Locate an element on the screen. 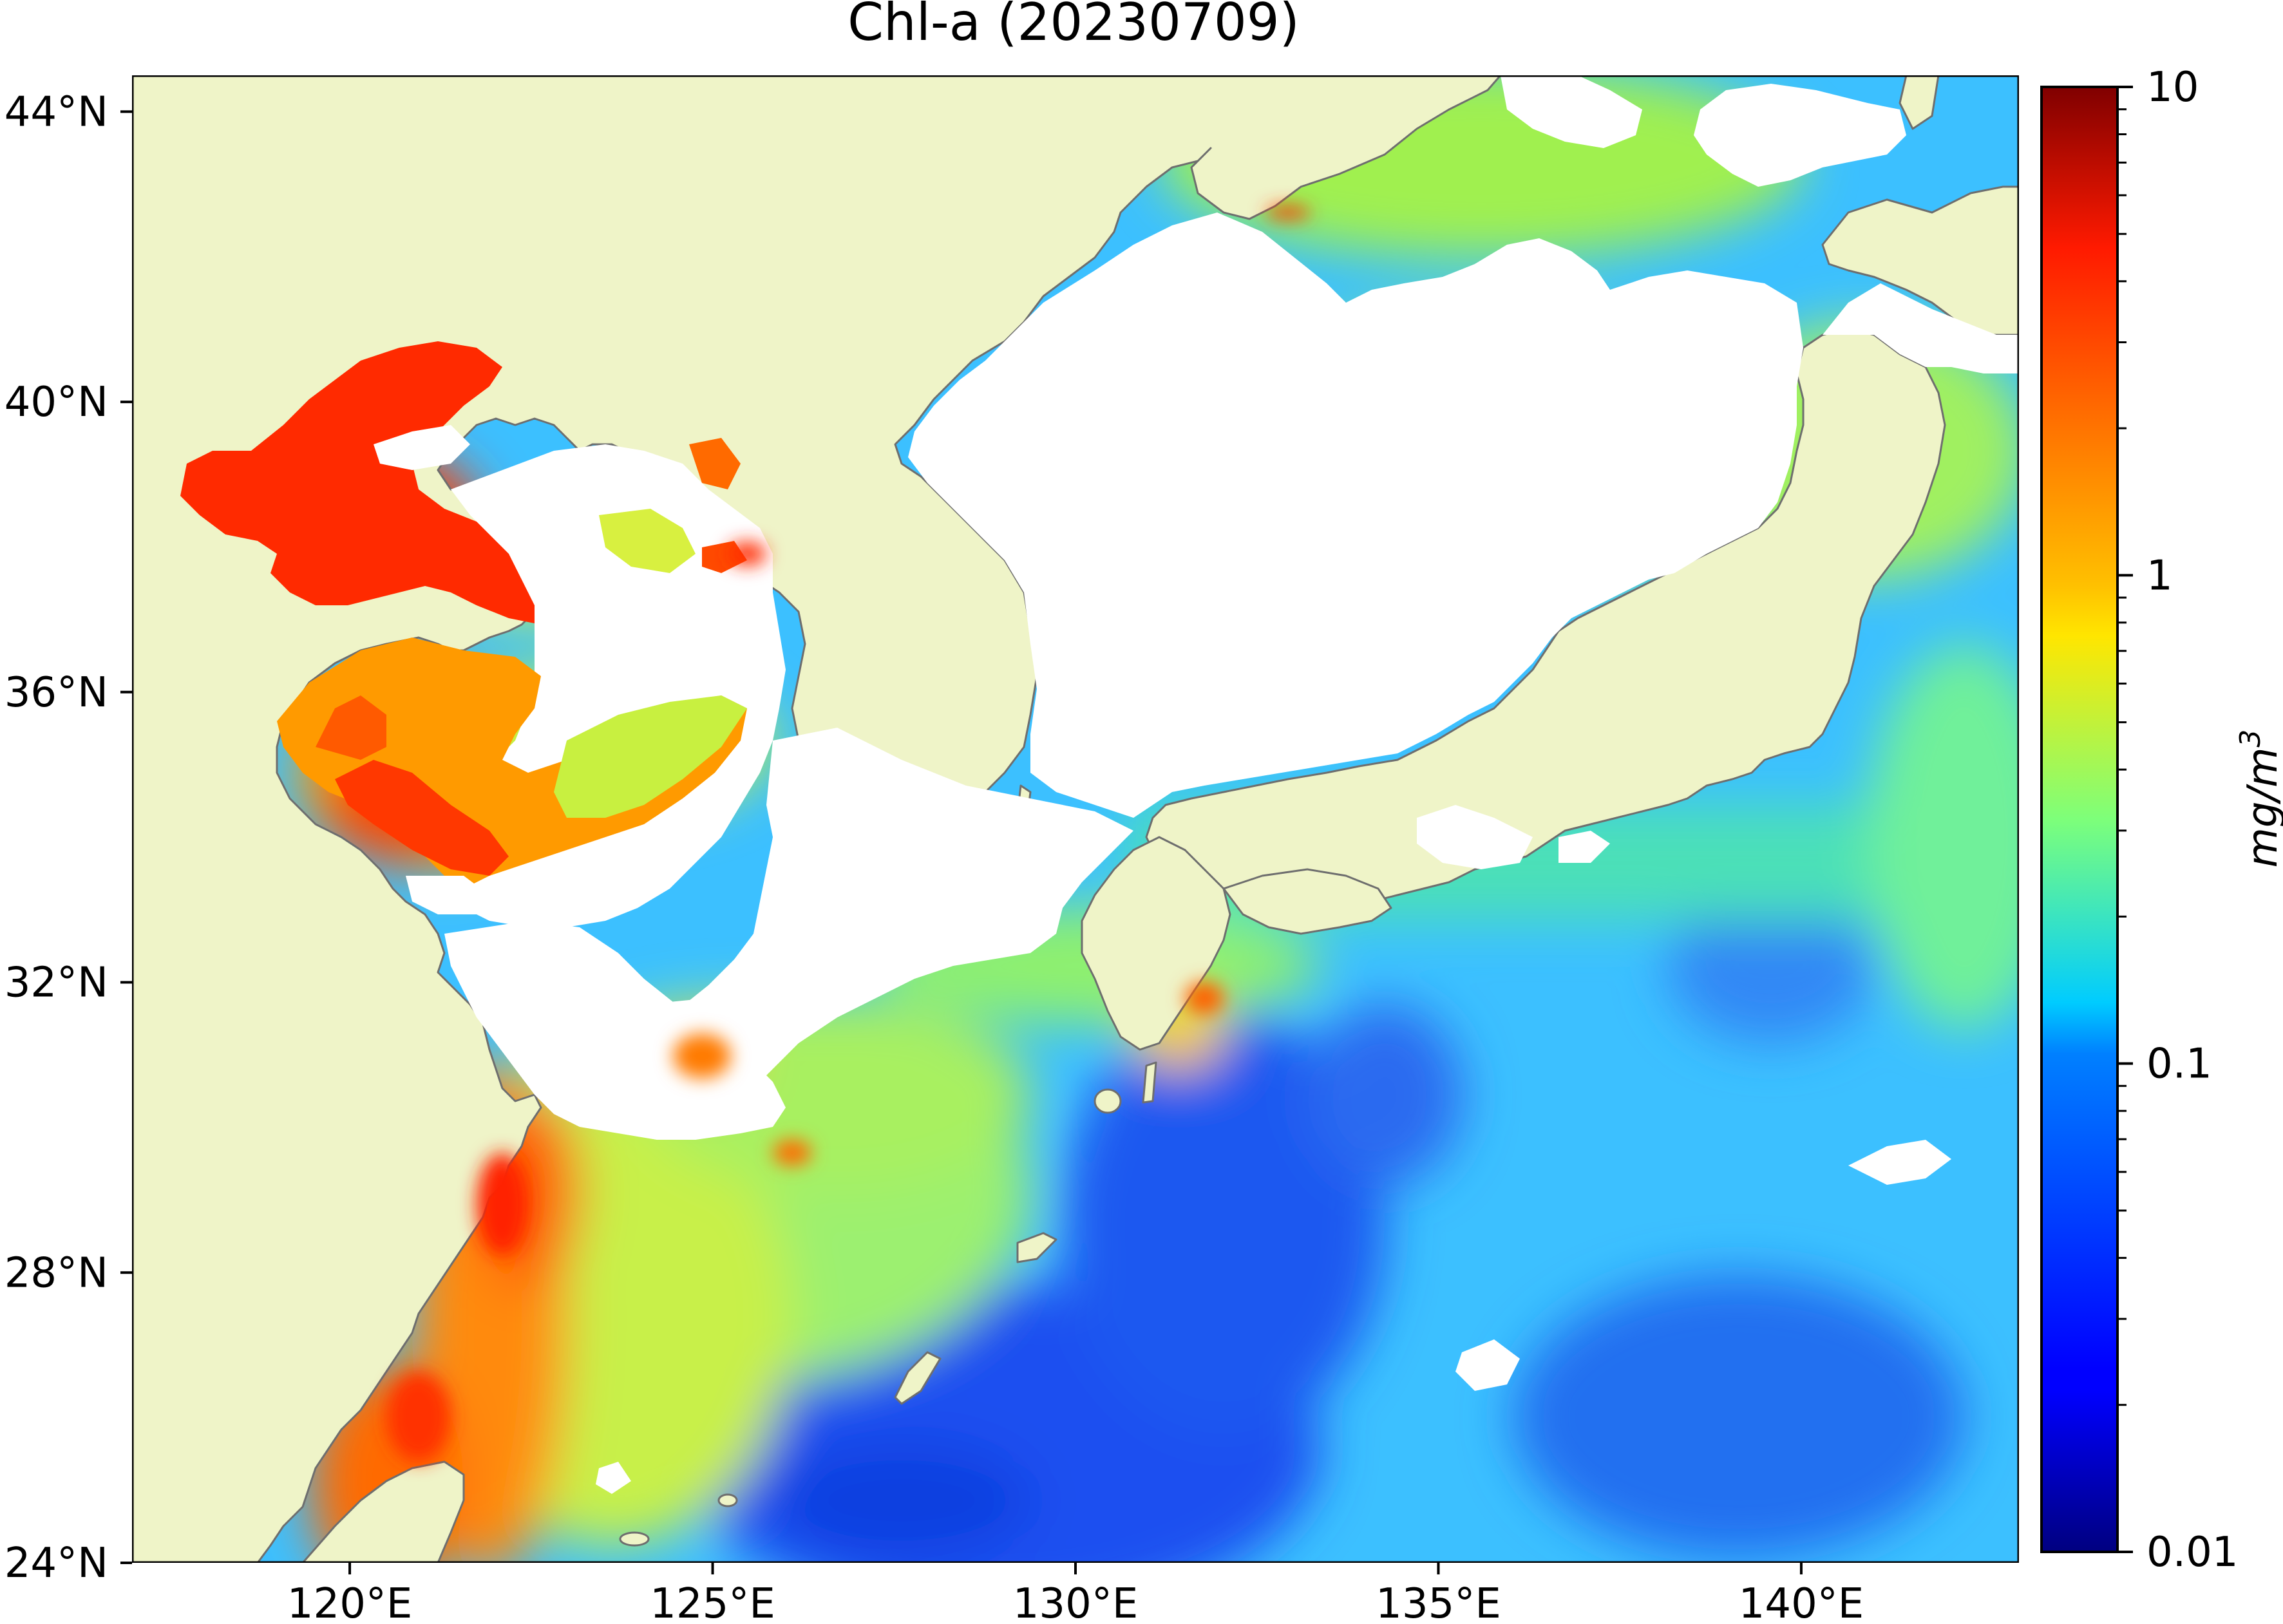 The width and height of the screenshot is (2283, 1624). map-title: Chl-a (20230709) is located at coordinates (1074, 26).